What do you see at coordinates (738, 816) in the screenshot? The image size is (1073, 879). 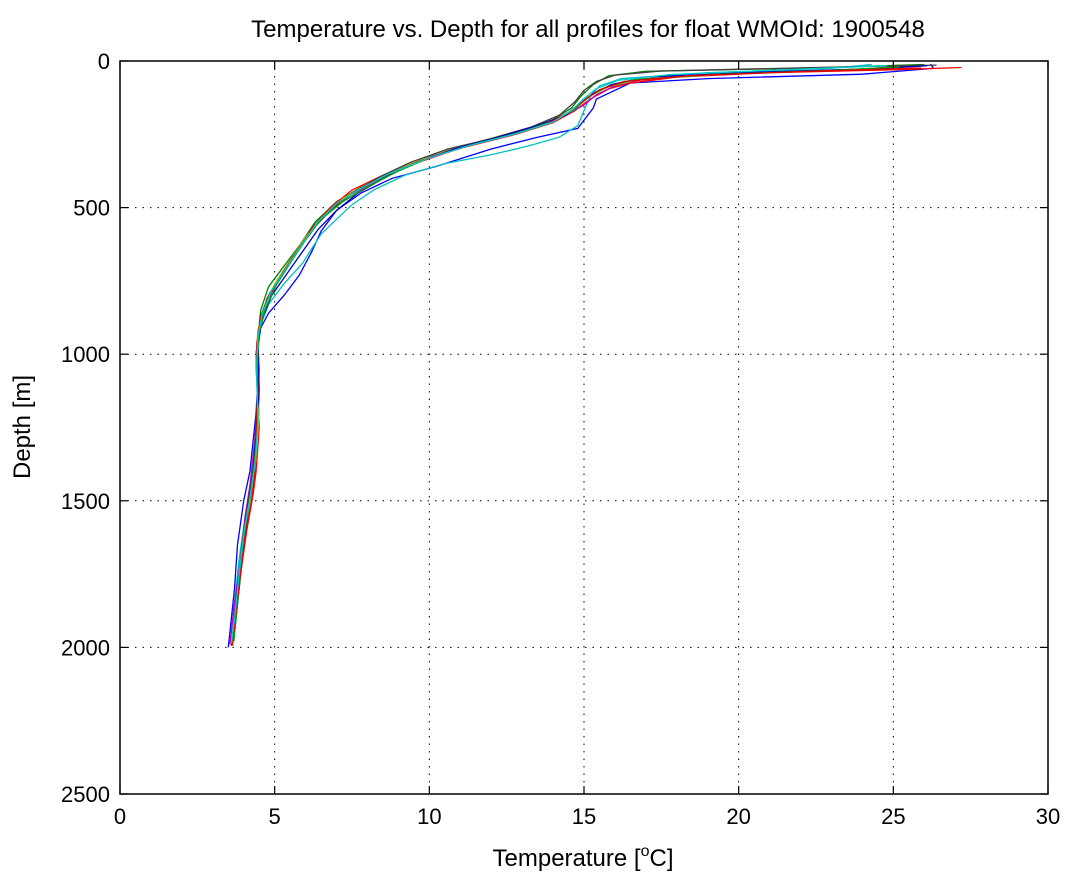 I see `x-tick-label: 20` at bounding box center [738, 816].